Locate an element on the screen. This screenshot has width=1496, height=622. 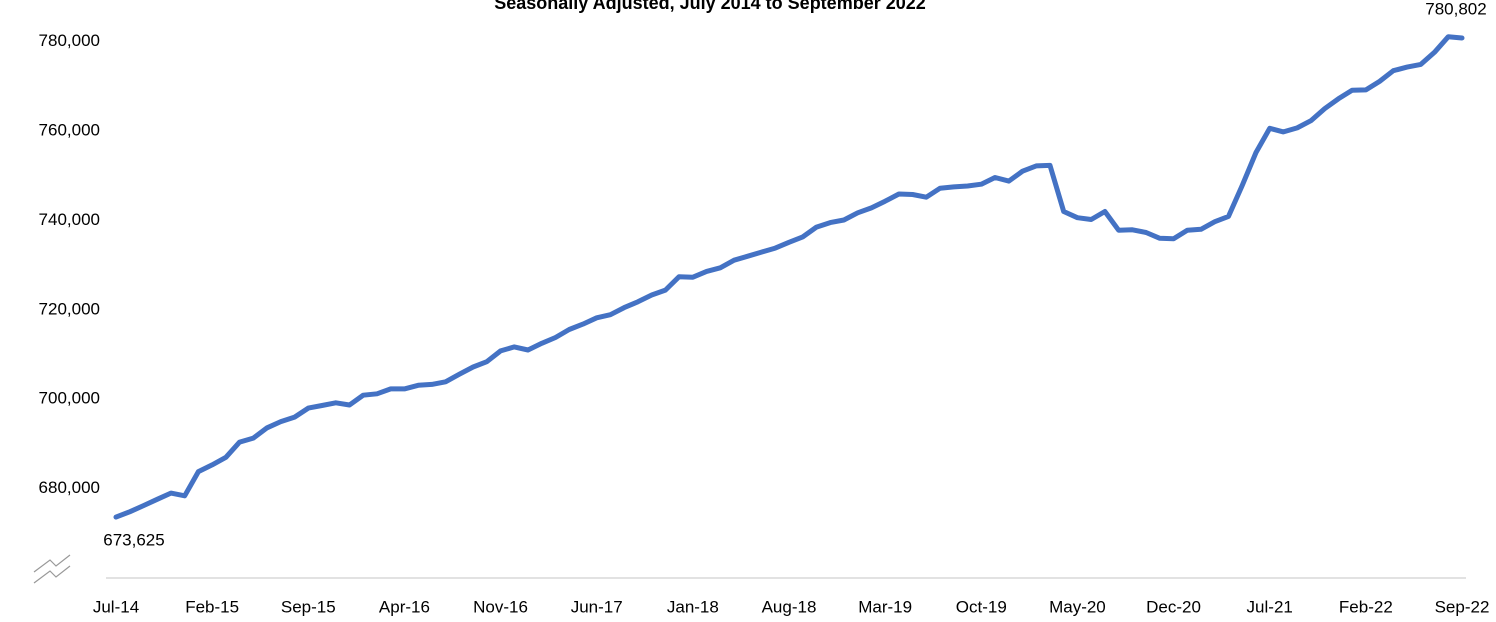
y-tick-label: 760,000 is located at coordinates (69, 129).